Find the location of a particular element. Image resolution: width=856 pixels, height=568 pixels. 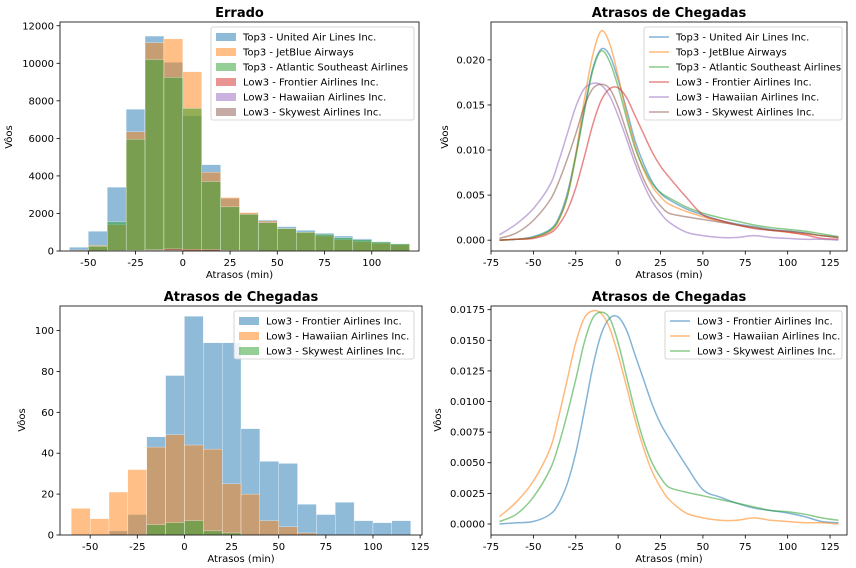

x-tick-label: -75 is located at coordinates (491, 547).